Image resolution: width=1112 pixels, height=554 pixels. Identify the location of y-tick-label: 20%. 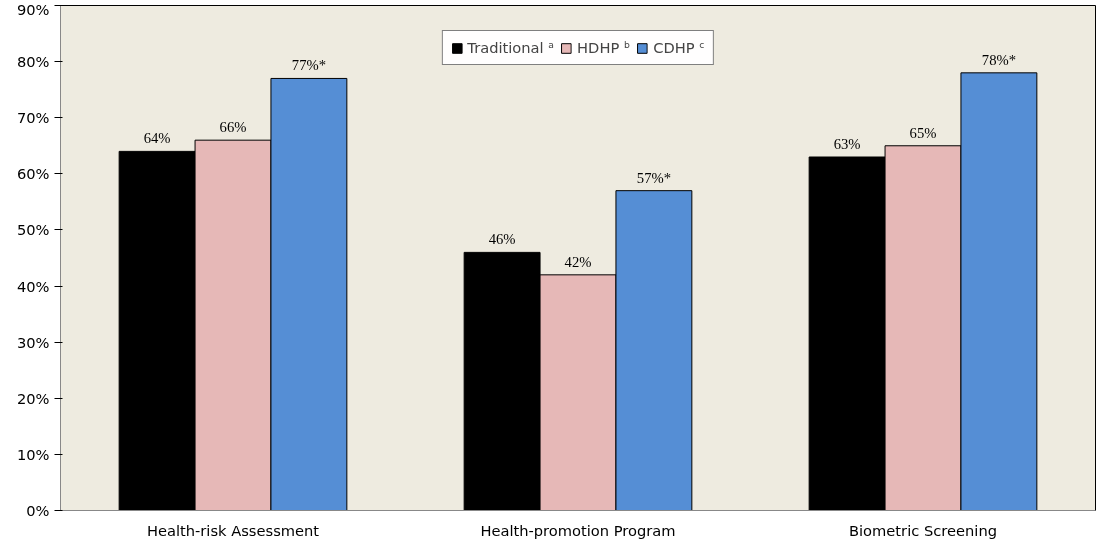
(33, 398).